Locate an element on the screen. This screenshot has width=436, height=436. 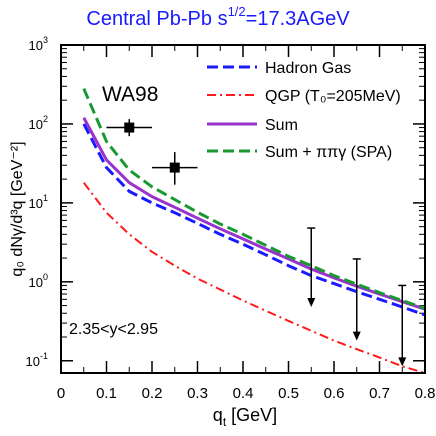
x-tick-label: 0.5 is located at coordinates (288, 393).